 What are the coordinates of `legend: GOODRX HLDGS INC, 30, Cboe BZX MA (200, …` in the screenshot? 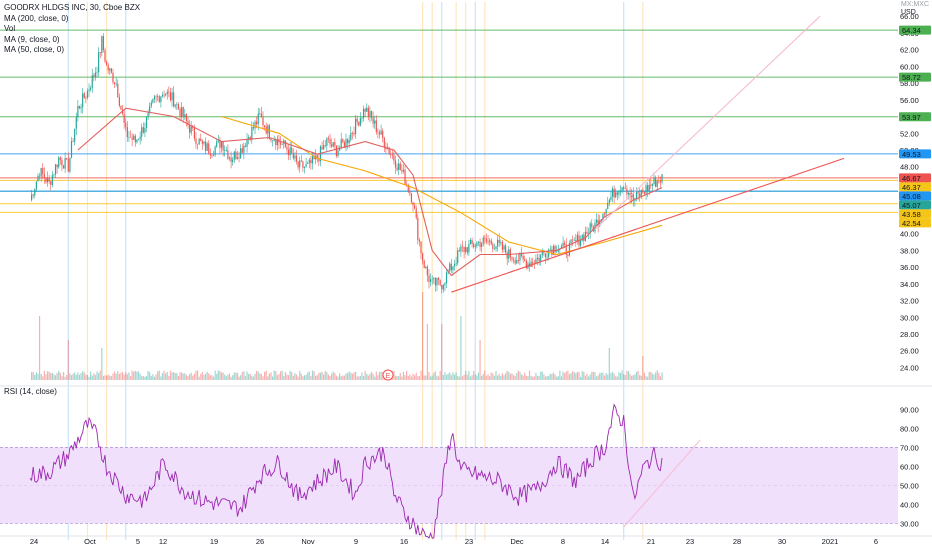 It's located at (72, 29).